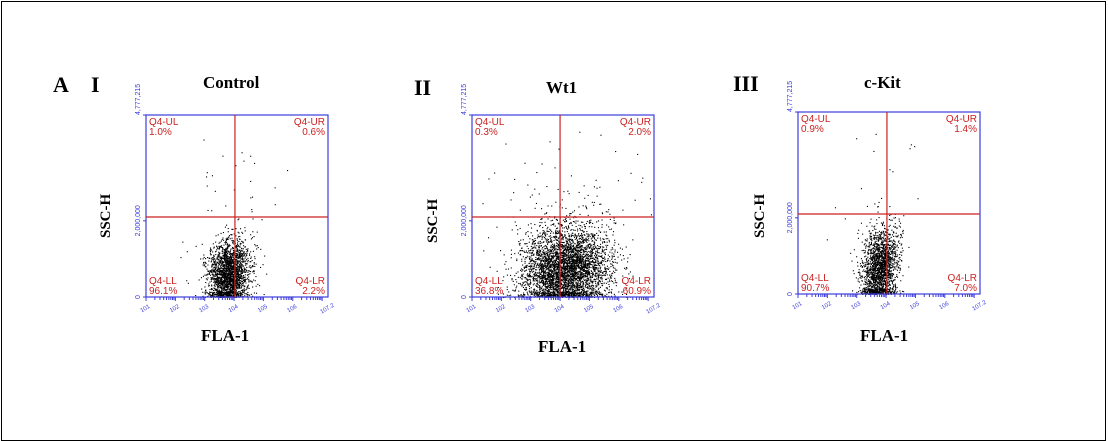 The width and height of the screenshot is (1109, 441). What do you see at coordinates (234, 309) in the screenshot?
I see `x-tick-label: 10⁴` at bounding box center [234, 309].